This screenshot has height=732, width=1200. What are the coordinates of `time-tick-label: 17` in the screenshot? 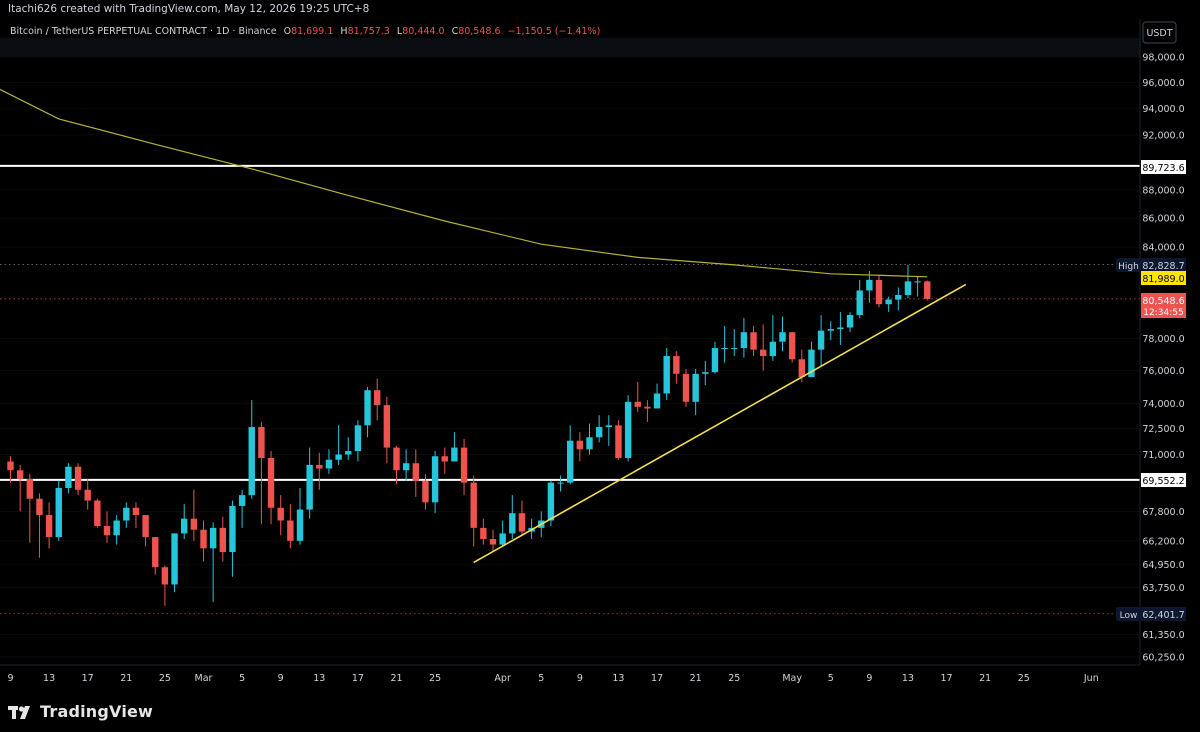 It's located at (657, 678).